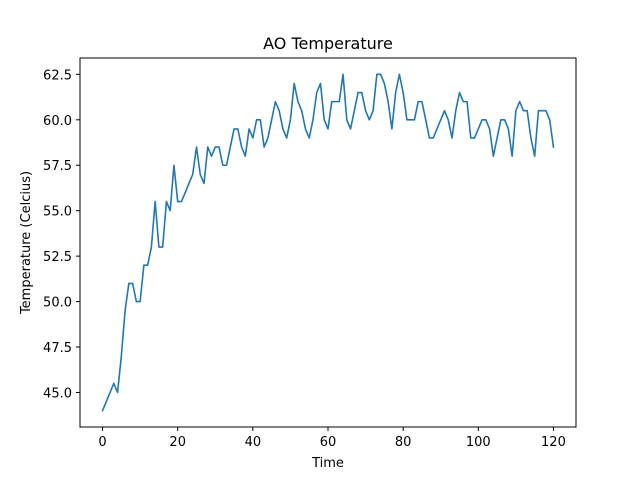 This screenshot has width=640, height=480. What do you see at coordinates (57, 75) in the screenshot?
I see `y-tick-label: 62.5` at bounding box center [57, 75].